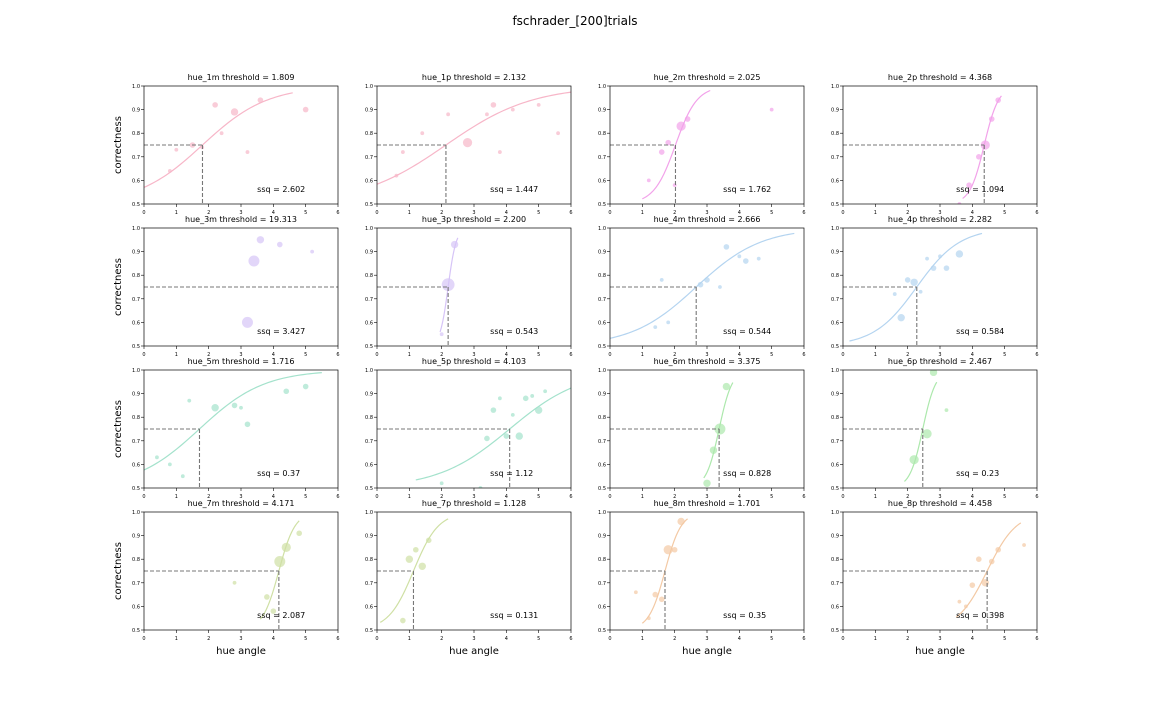  Describe the element at coordinates (977, 473) in the screenshot. I see `ssq-label: ssq = 0.23` at that location.